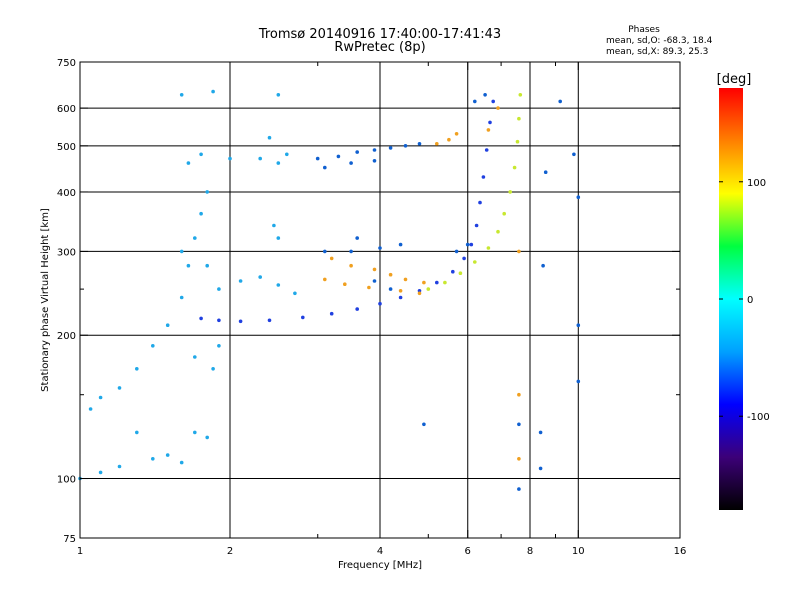 The width and height of the screenshot is (800, 604). What do you see at coordinates (734, 79) in the screenshot?
I see `colorbar-label: [deg]` at bounding box center [734, 79].